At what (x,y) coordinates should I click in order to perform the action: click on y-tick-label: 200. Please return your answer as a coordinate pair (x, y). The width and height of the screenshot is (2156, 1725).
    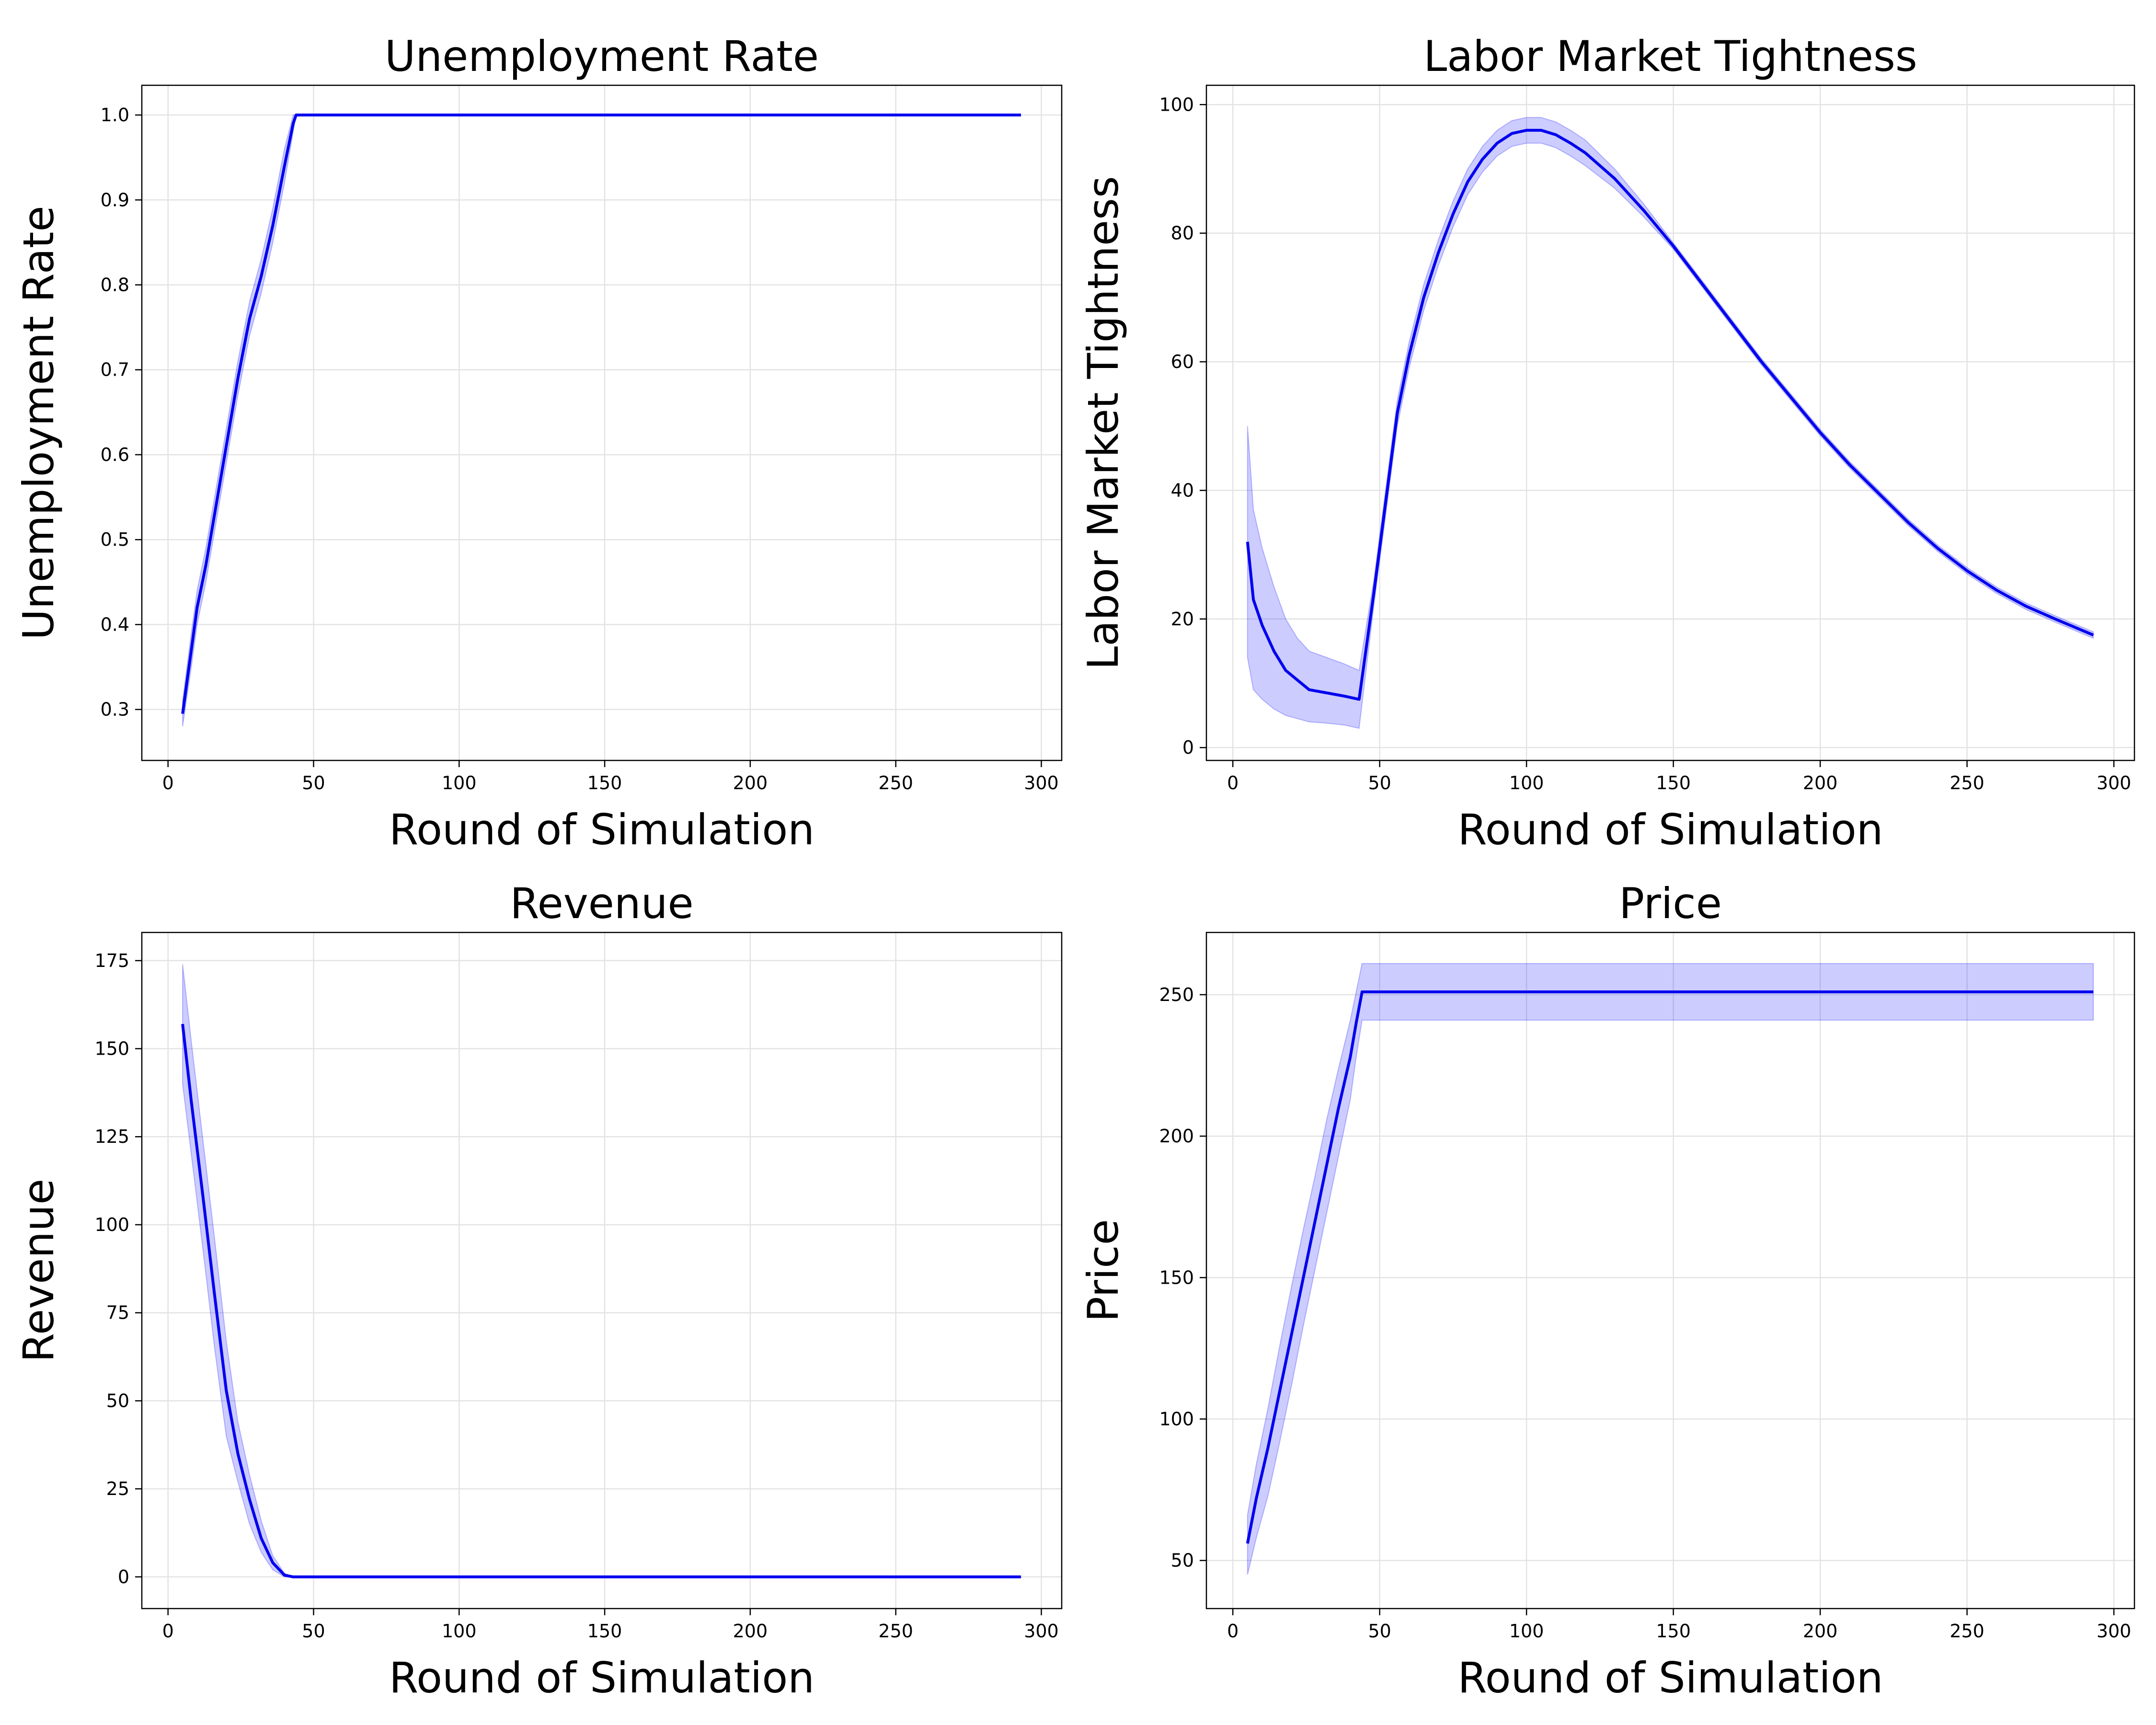
    Looking at the image, I should click on (1176, 1136).